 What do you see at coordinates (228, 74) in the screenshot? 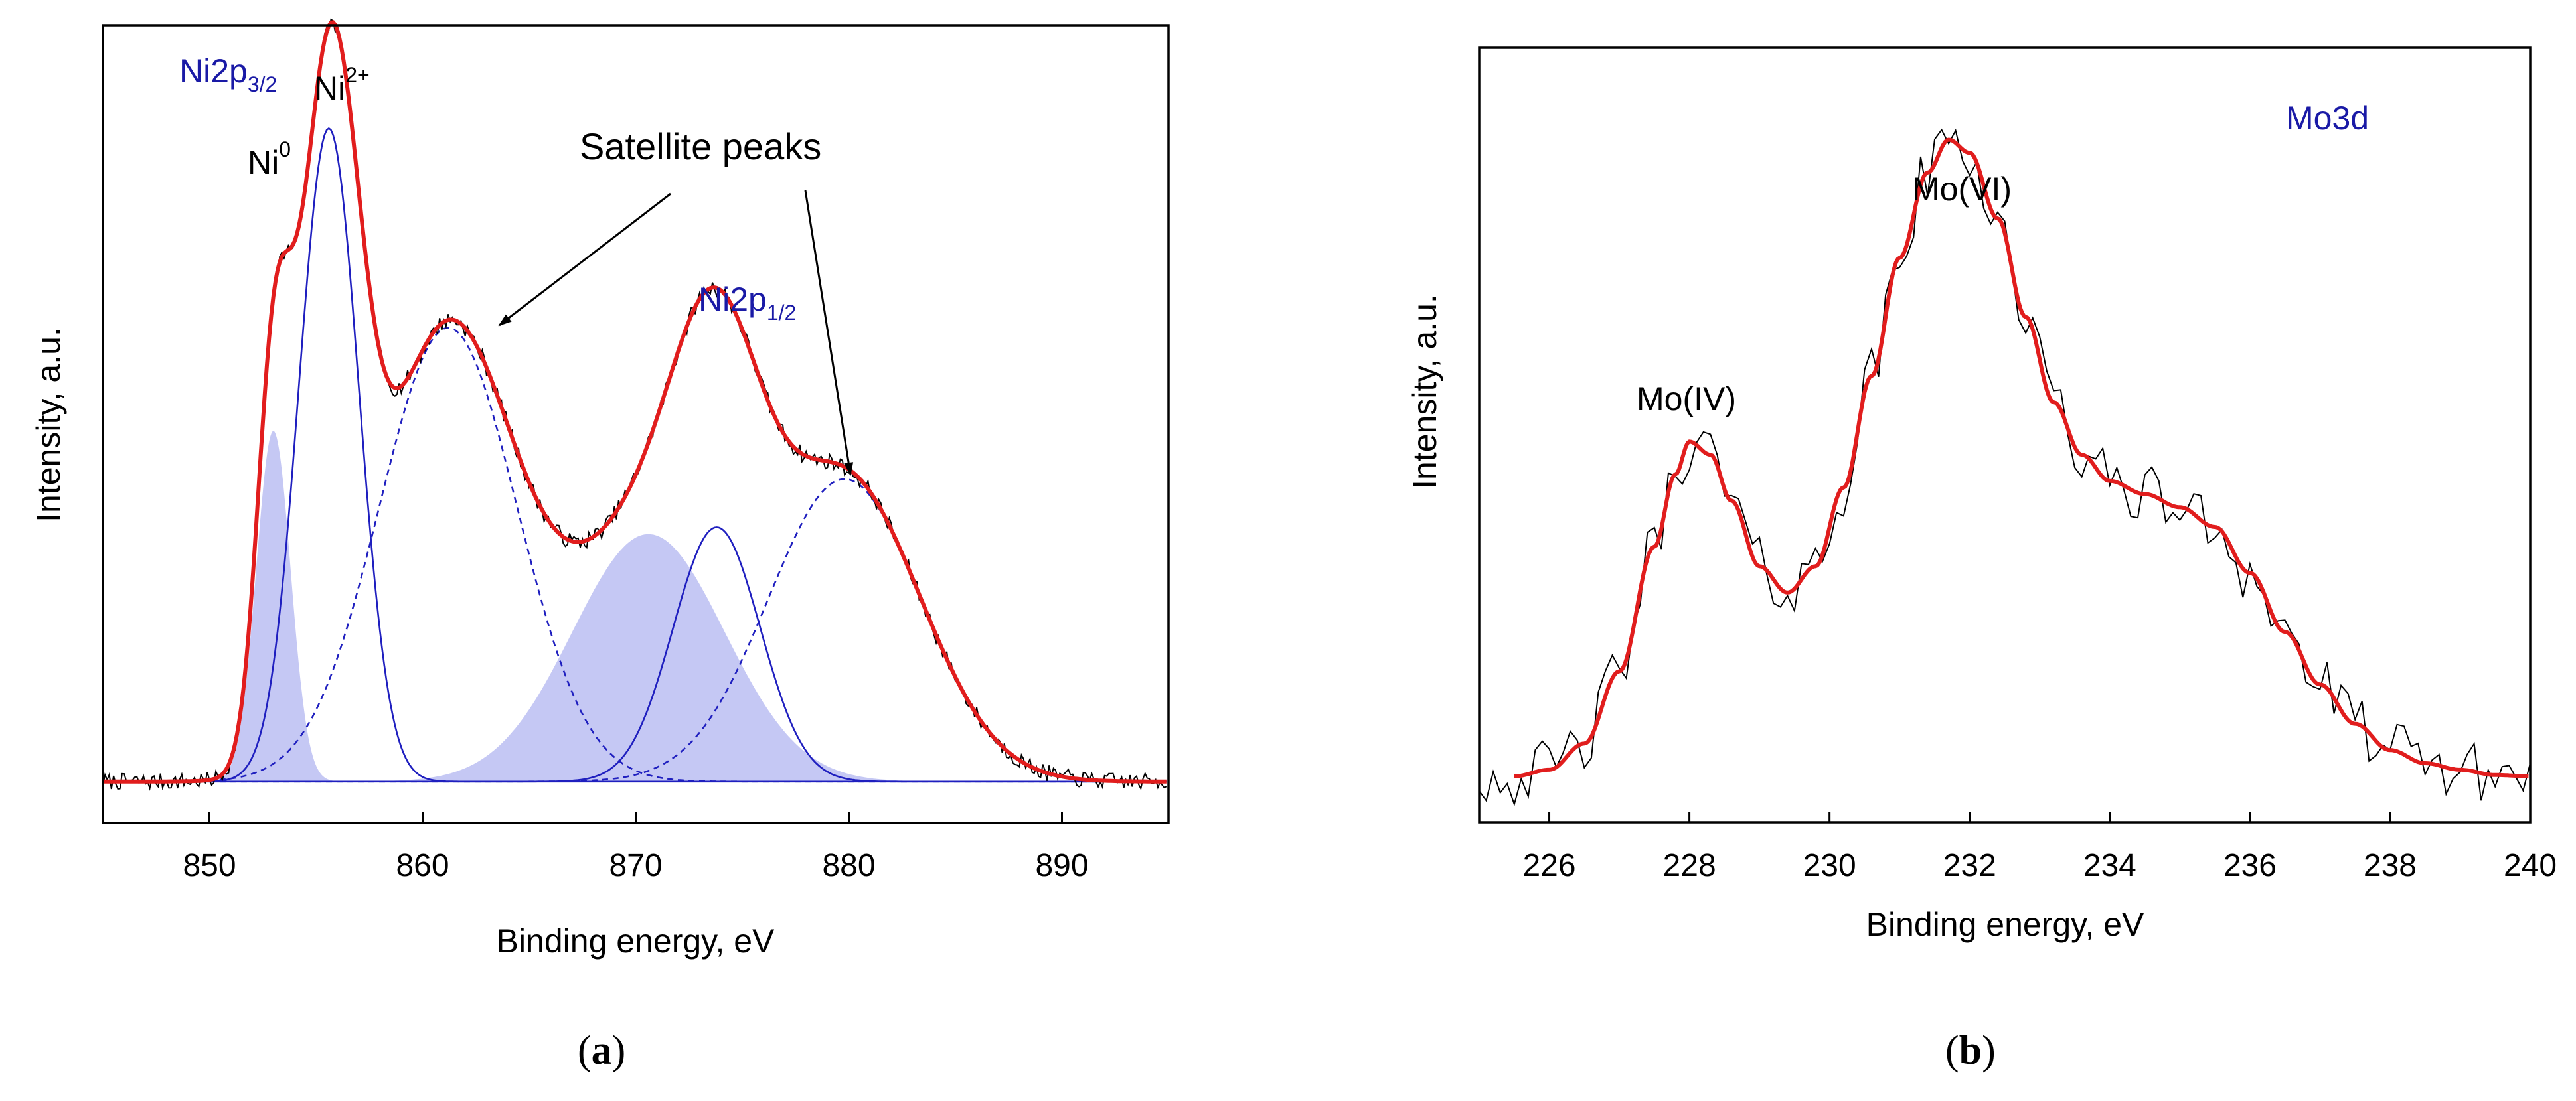
I see `chart-a-label-ni2p32: Ni2p3/2` at bounding box center [228, 74].